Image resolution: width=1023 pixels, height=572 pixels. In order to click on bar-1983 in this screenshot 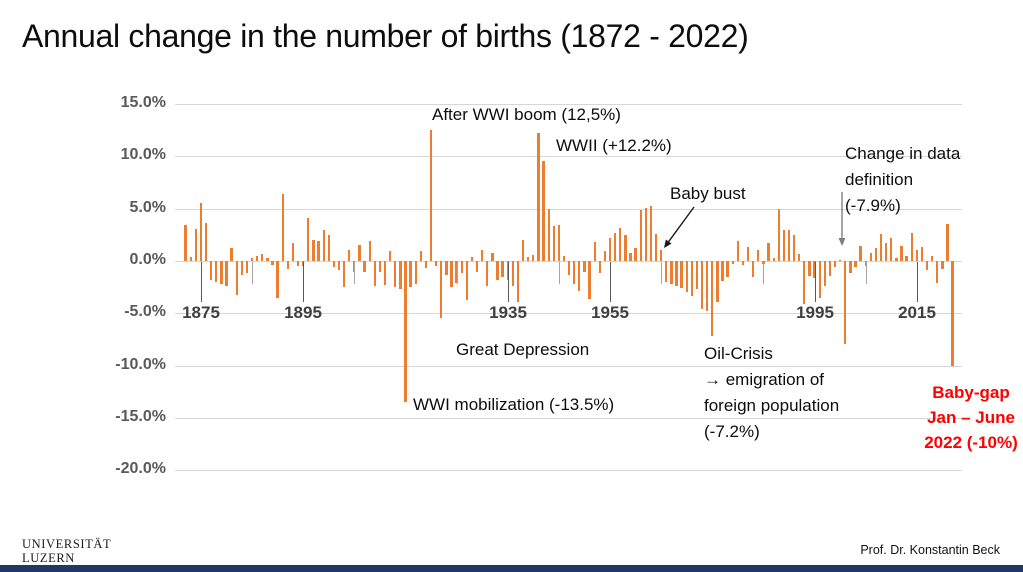, I will do `click(753, 269)`.